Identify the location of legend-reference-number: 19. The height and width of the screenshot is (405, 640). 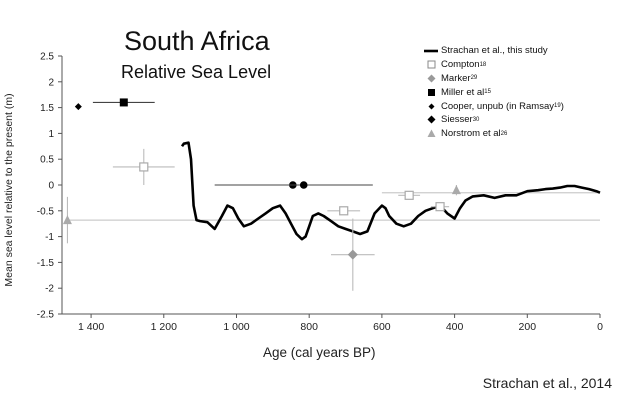
(557, 106).